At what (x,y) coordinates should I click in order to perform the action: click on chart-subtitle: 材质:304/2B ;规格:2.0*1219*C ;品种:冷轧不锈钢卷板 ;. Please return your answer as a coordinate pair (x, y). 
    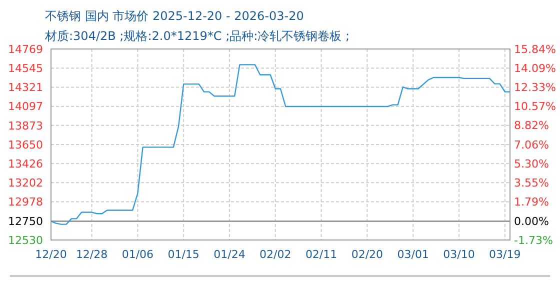
    Looking at the image, I should click on (197, 36).